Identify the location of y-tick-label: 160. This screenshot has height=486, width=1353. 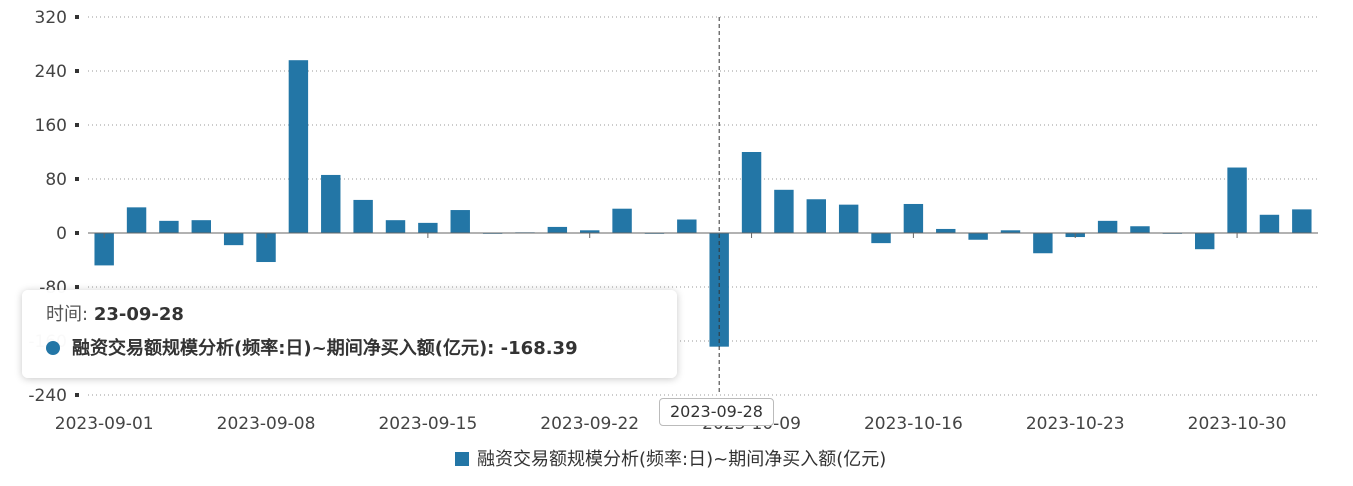
(51, 126).